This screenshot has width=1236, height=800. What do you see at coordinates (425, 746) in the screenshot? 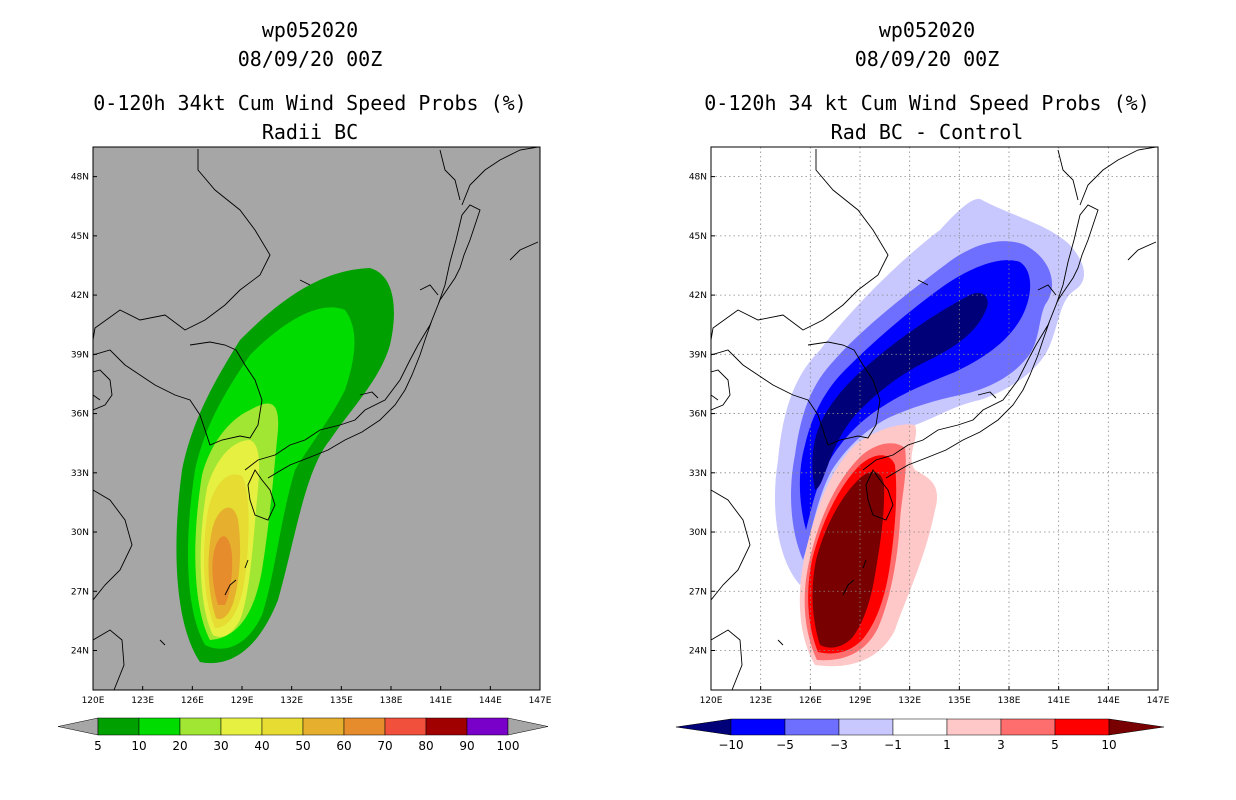
I see `colorbar-label: 80` at bounding box center [425, 746].